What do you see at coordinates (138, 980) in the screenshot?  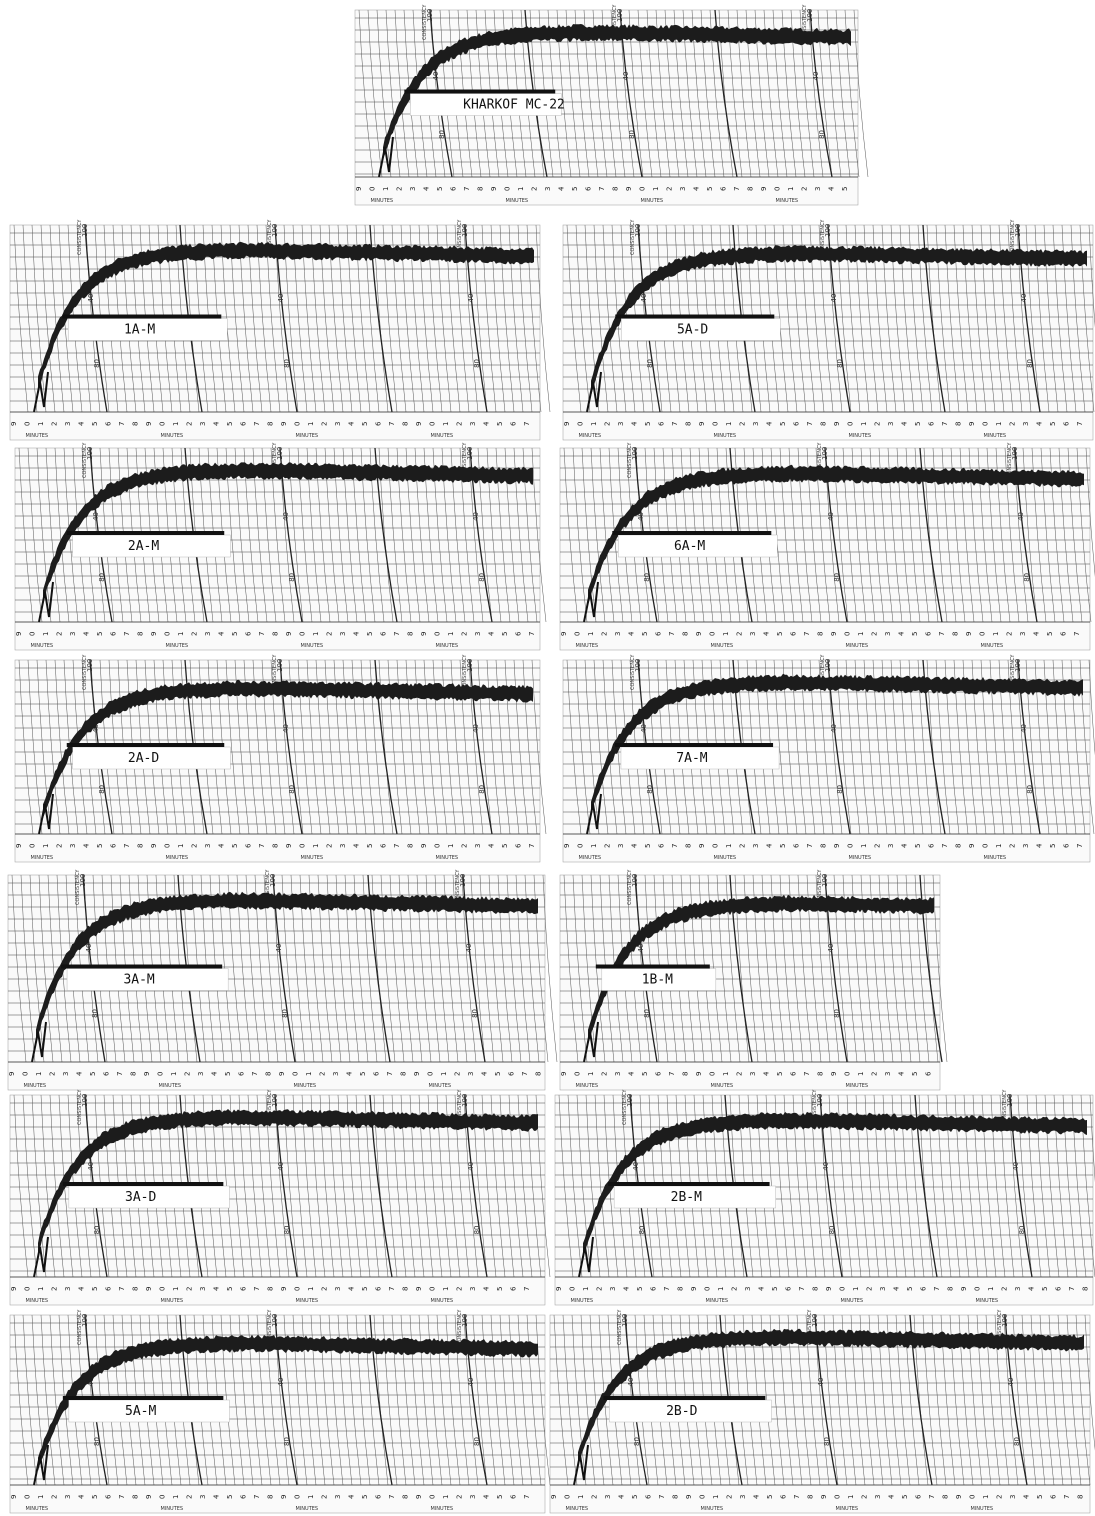 I see `sample-label: 3A-M` at bounding box center [138, 980].